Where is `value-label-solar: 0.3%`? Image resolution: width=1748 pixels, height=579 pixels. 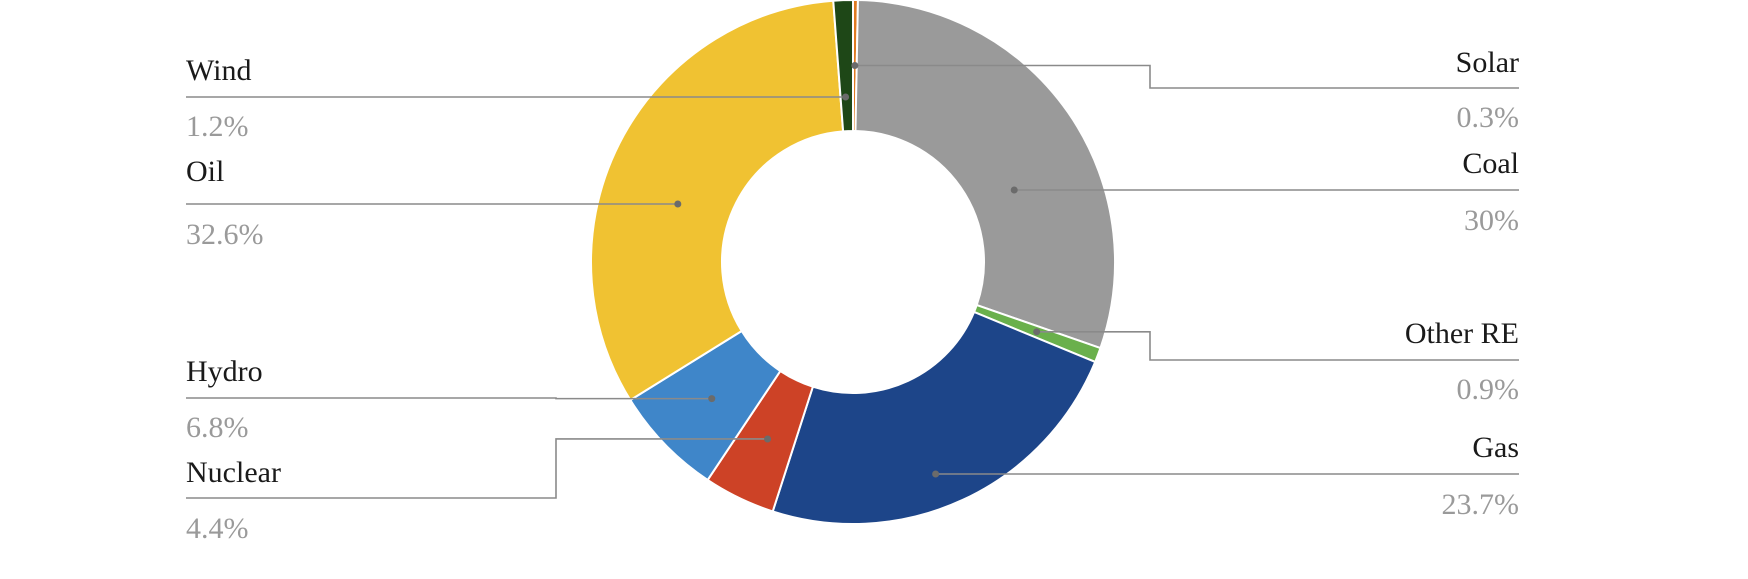 value-label-solar: 0.3% is located at coordinates (1488, 117).